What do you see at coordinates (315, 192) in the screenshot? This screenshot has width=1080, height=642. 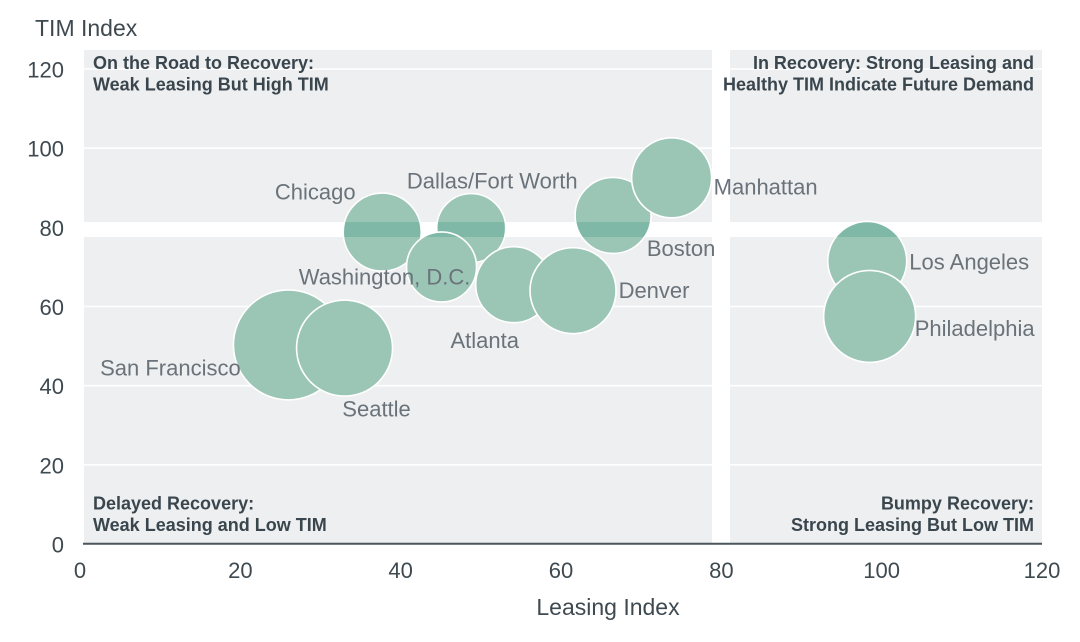 I see `label-chicago: Chicago` at bounding box center [315, 192].